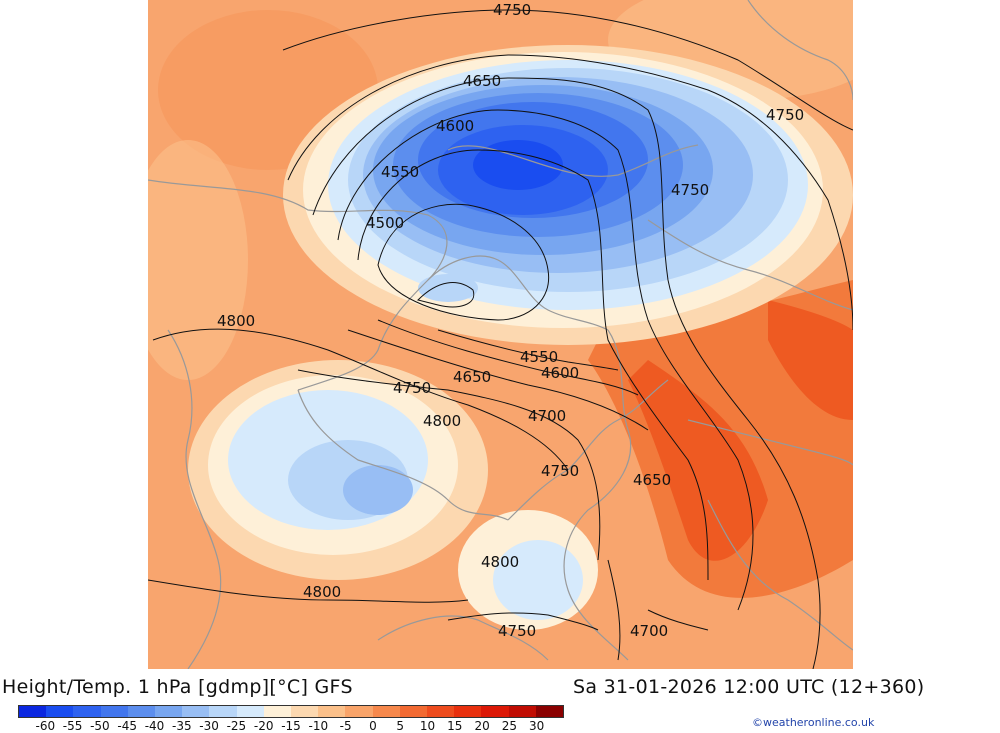 The width and height of the screenshot is (1000, 733). What do you see at coordinates (236, 726) in the screenshot?
I see `colorbar-tick-label: -25` at bounding box center [236, 726].